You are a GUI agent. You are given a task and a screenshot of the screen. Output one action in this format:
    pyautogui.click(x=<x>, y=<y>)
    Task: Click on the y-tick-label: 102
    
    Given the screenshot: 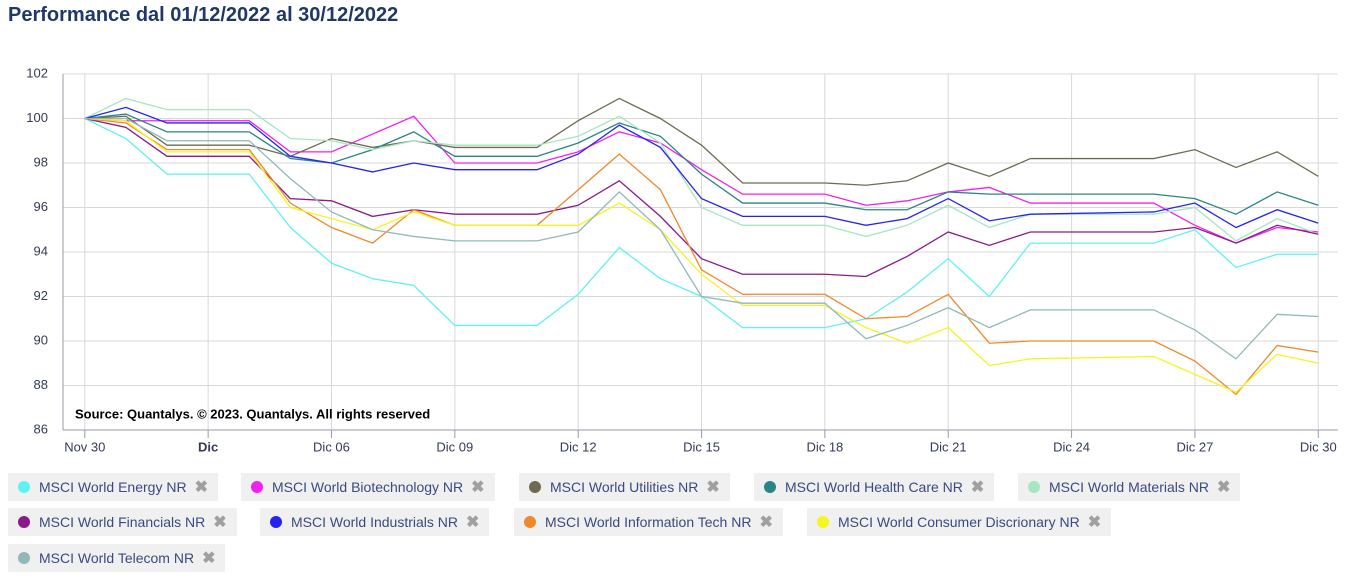 What is the action you would take?
    pyautogui.click(x=37, y=72)
    